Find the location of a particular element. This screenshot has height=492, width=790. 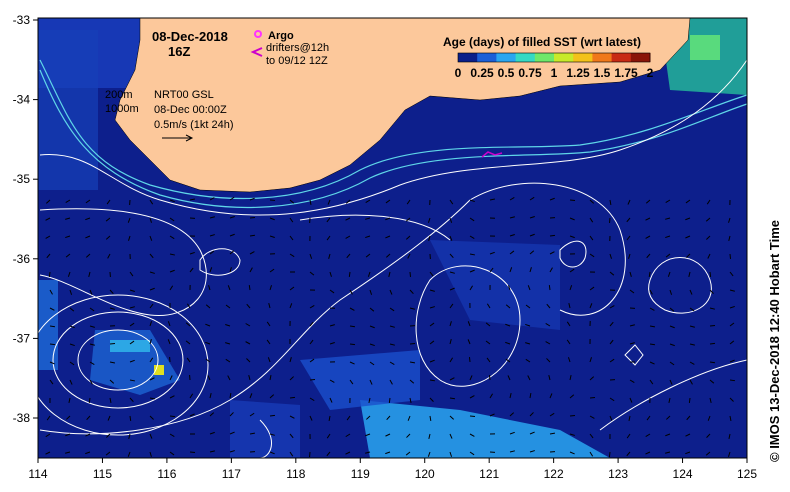

warm-anomaly is located at coordinates (159, 370).